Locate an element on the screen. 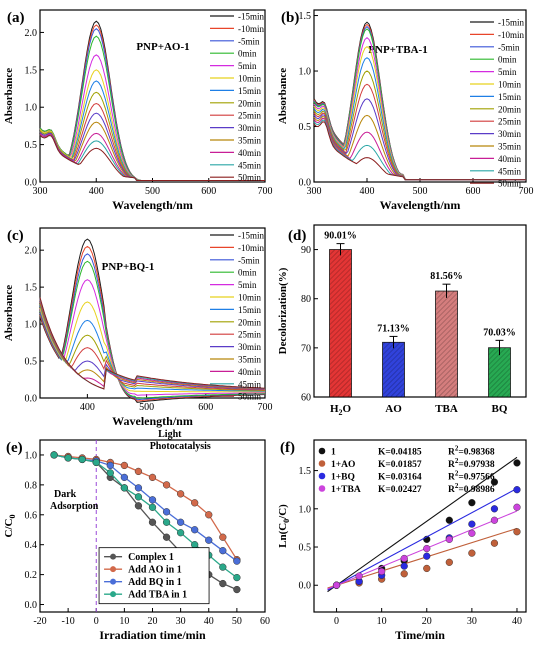 The width and height of the screenshot is (550, 656). x-tick-label: 10 is located at coordinates (382, 621).